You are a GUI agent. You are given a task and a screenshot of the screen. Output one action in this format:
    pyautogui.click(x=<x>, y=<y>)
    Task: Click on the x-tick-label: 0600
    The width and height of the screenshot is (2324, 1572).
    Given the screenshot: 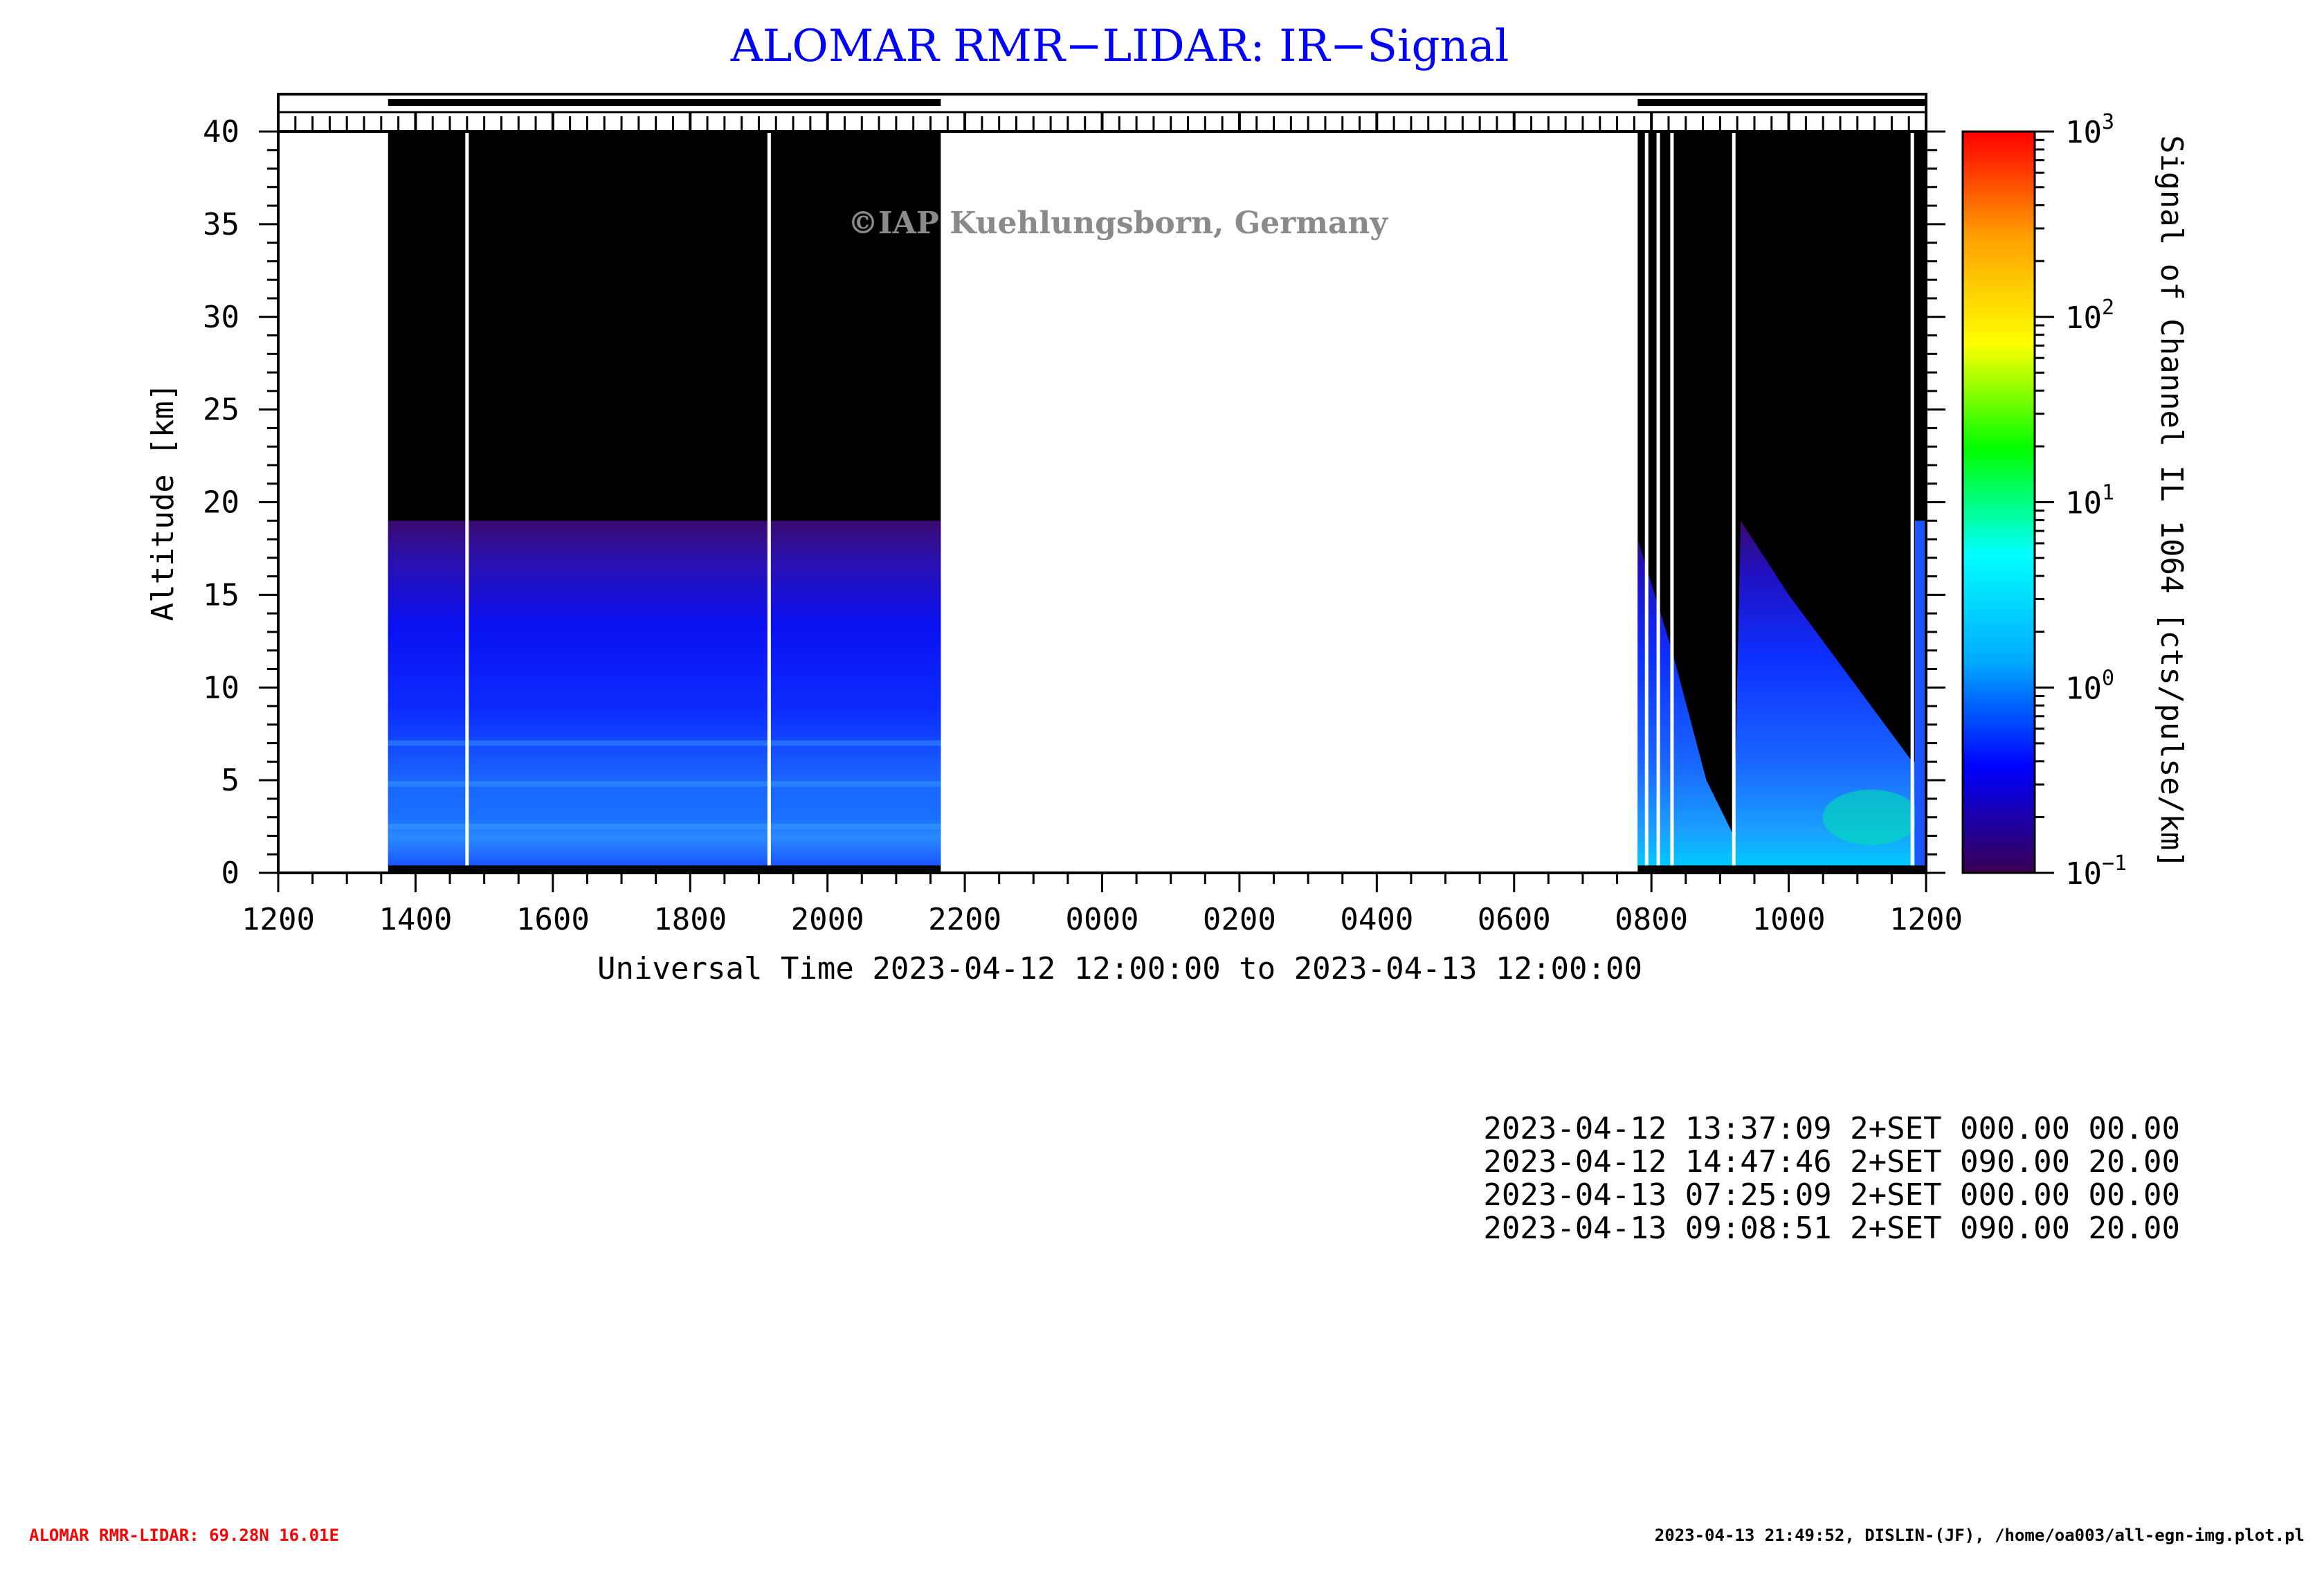 What is the action you would take?
    pyautogui.click(x=1514, y=919)
    